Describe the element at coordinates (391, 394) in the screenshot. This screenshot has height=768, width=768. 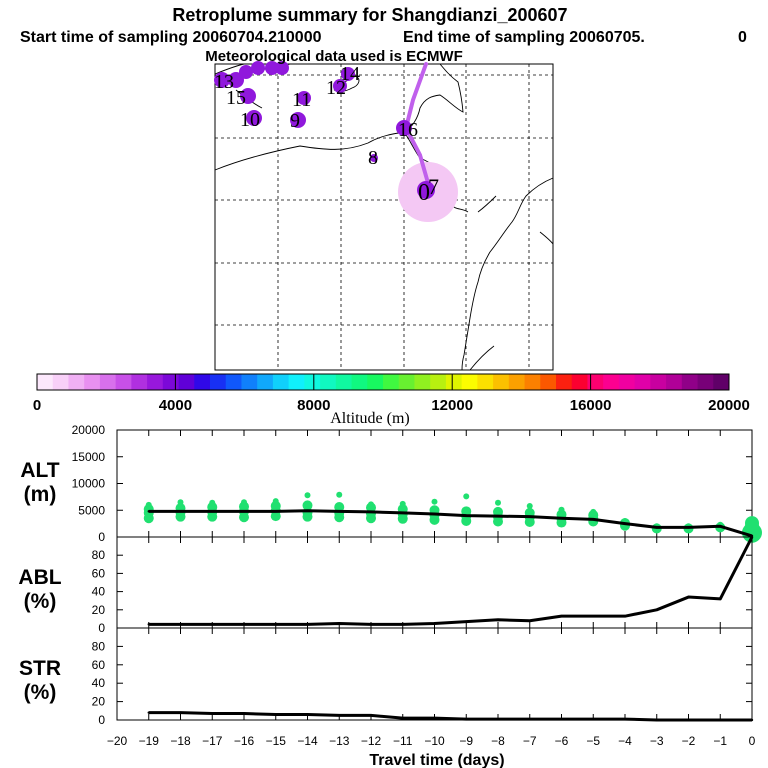
I see `colorbar-ticks: 0 4000 8000 12000 16000 20000` at that location.